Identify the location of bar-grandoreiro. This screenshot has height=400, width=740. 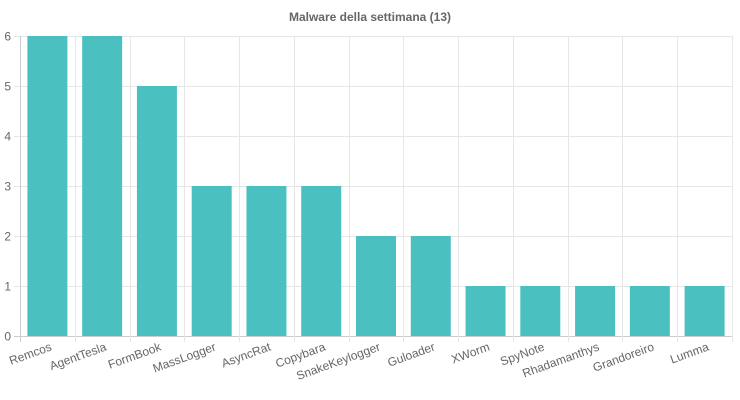
(649, 311).